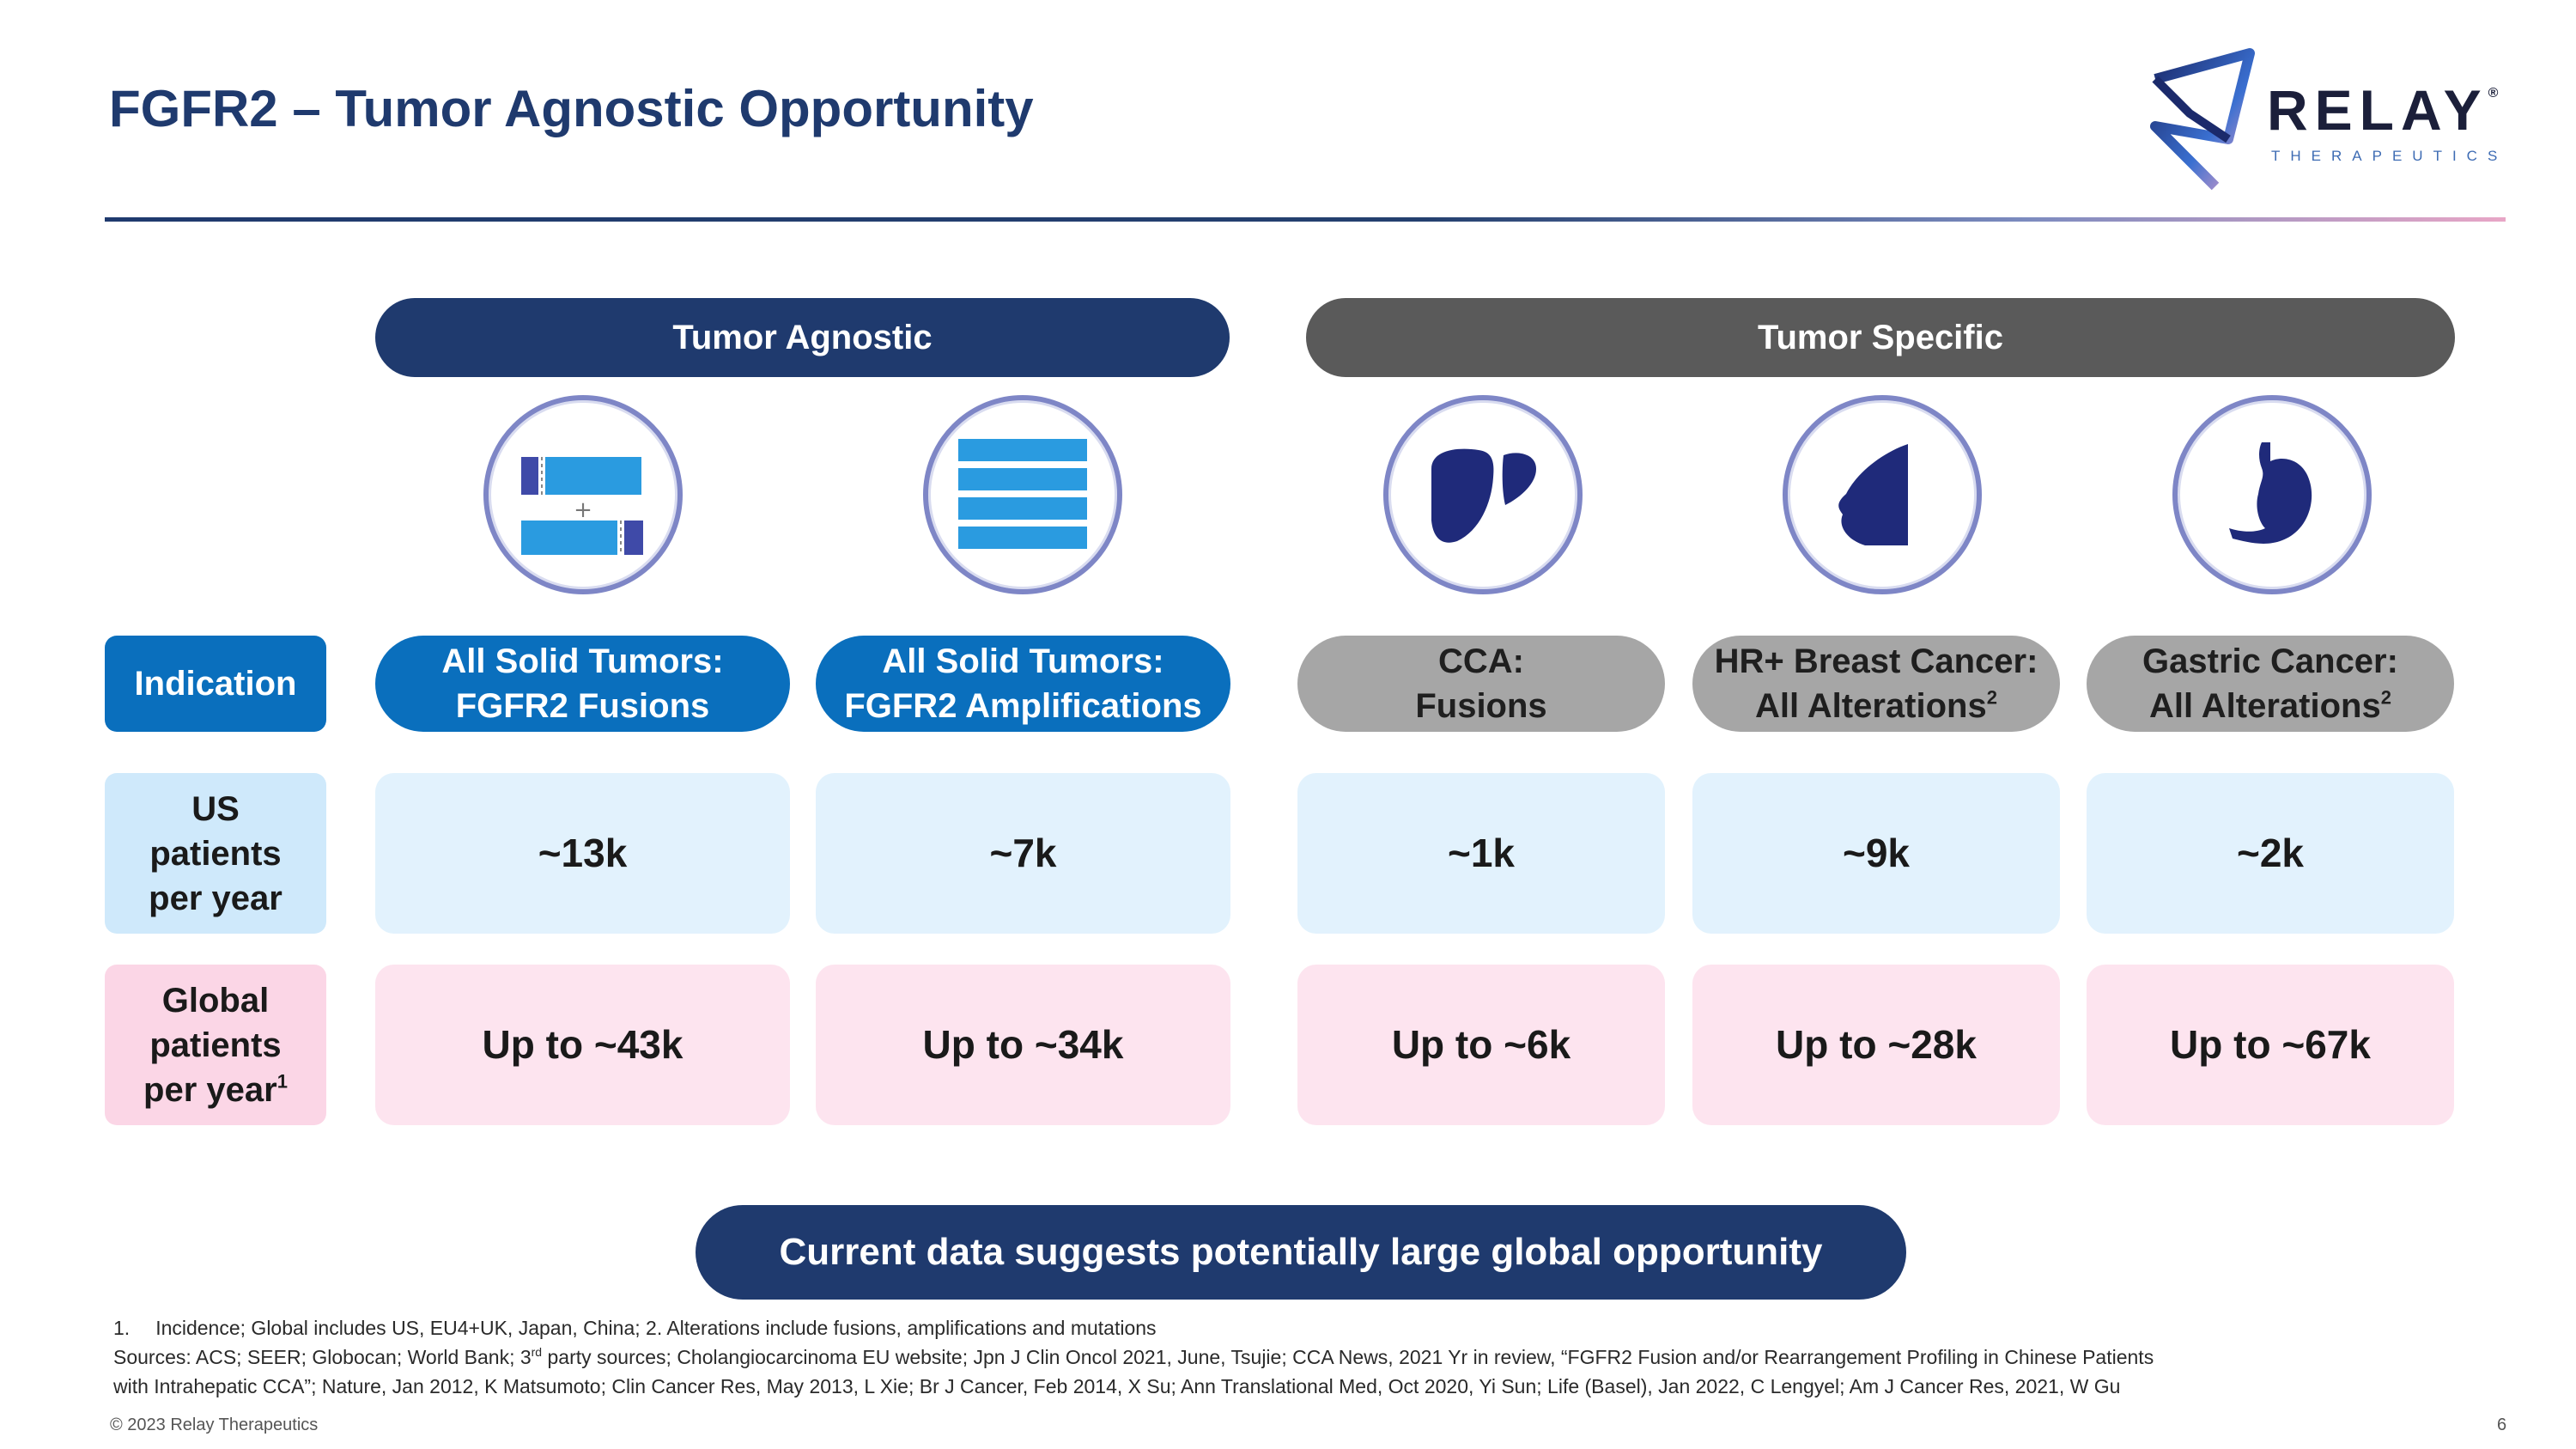 Image resolution: width=2576 pixels, height=1449 pixels. What do you see at coordinates (214, 1425) in the screenshot?
I see `copyright: © 2023 Relay Therapeutics` at bounding box center [214, 1425].